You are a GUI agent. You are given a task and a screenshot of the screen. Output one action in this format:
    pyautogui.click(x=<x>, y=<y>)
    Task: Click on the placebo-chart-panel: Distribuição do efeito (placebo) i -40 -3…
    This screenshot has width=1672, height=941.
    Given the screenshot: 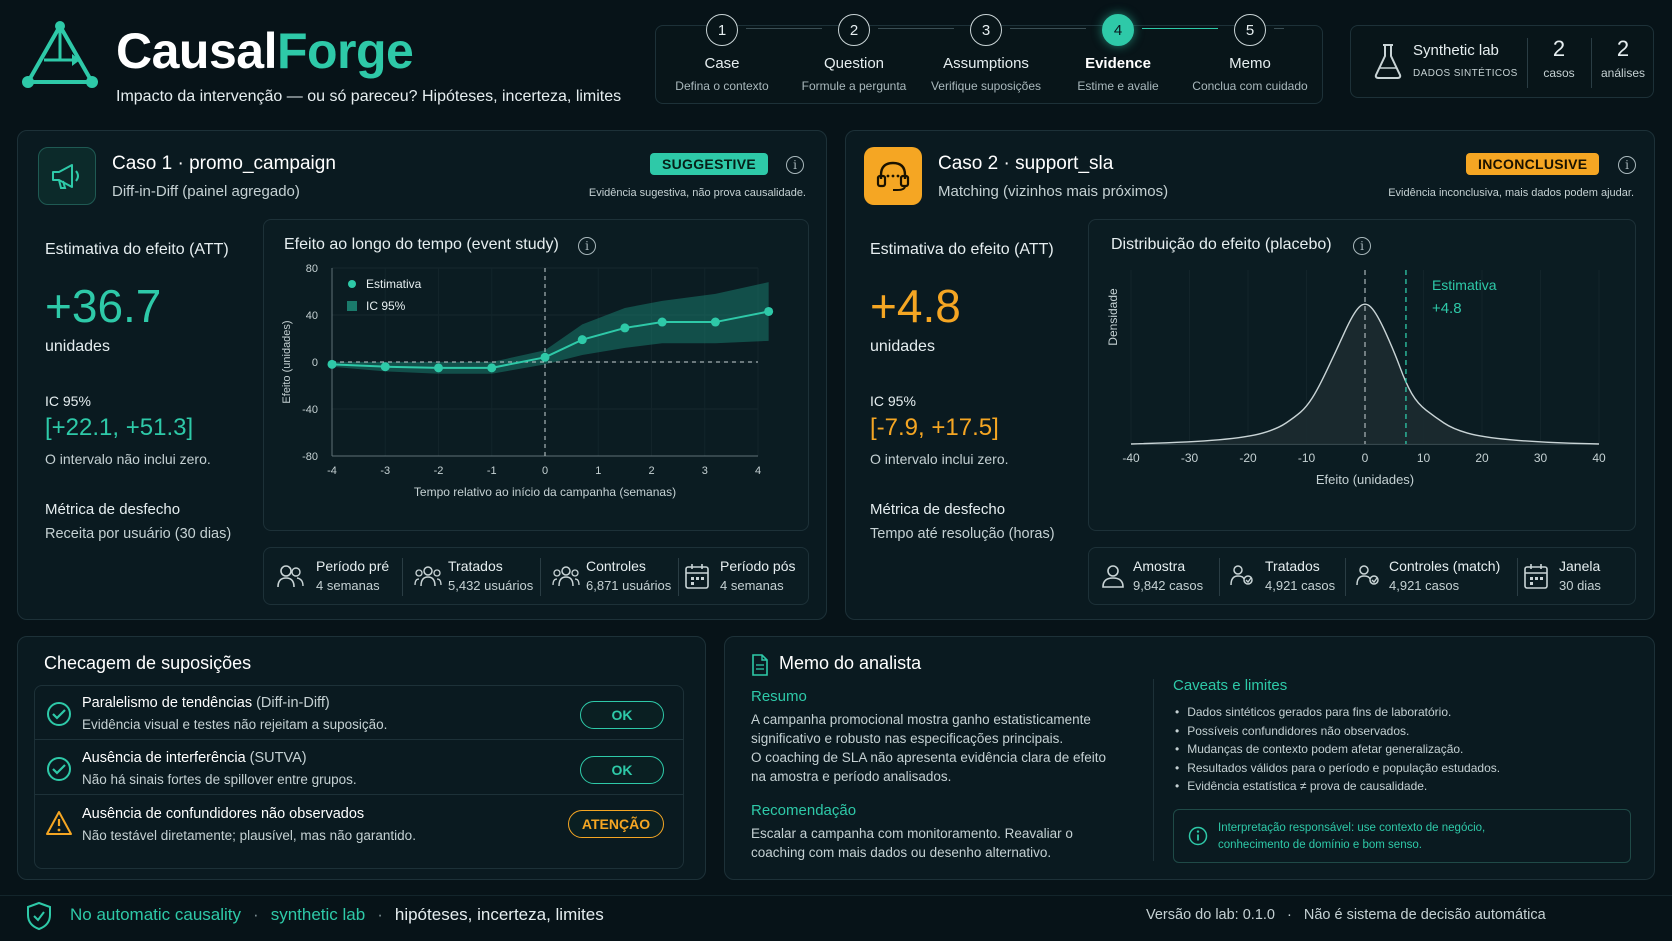 What is the action you would take?
    pyautogui.click(x=1362, y=375)
    